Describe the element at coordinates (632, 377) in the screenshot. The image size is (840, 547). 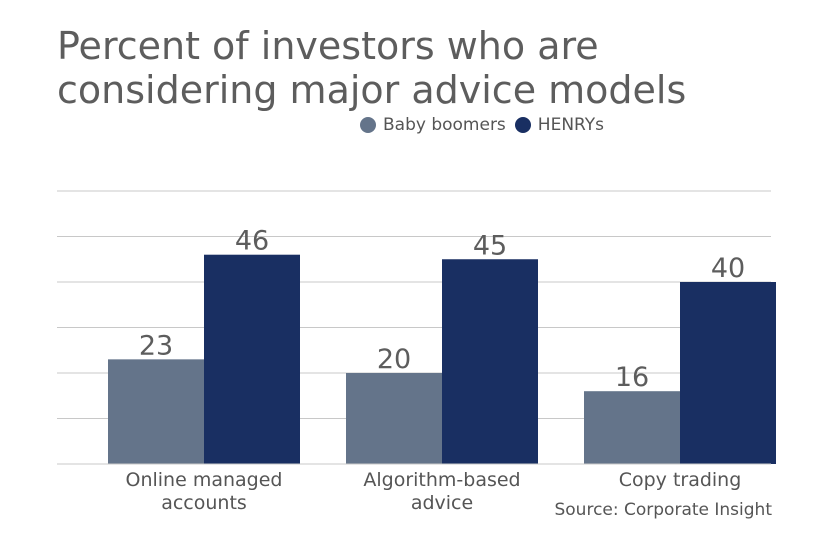
I see `data-label: 16` at that location.